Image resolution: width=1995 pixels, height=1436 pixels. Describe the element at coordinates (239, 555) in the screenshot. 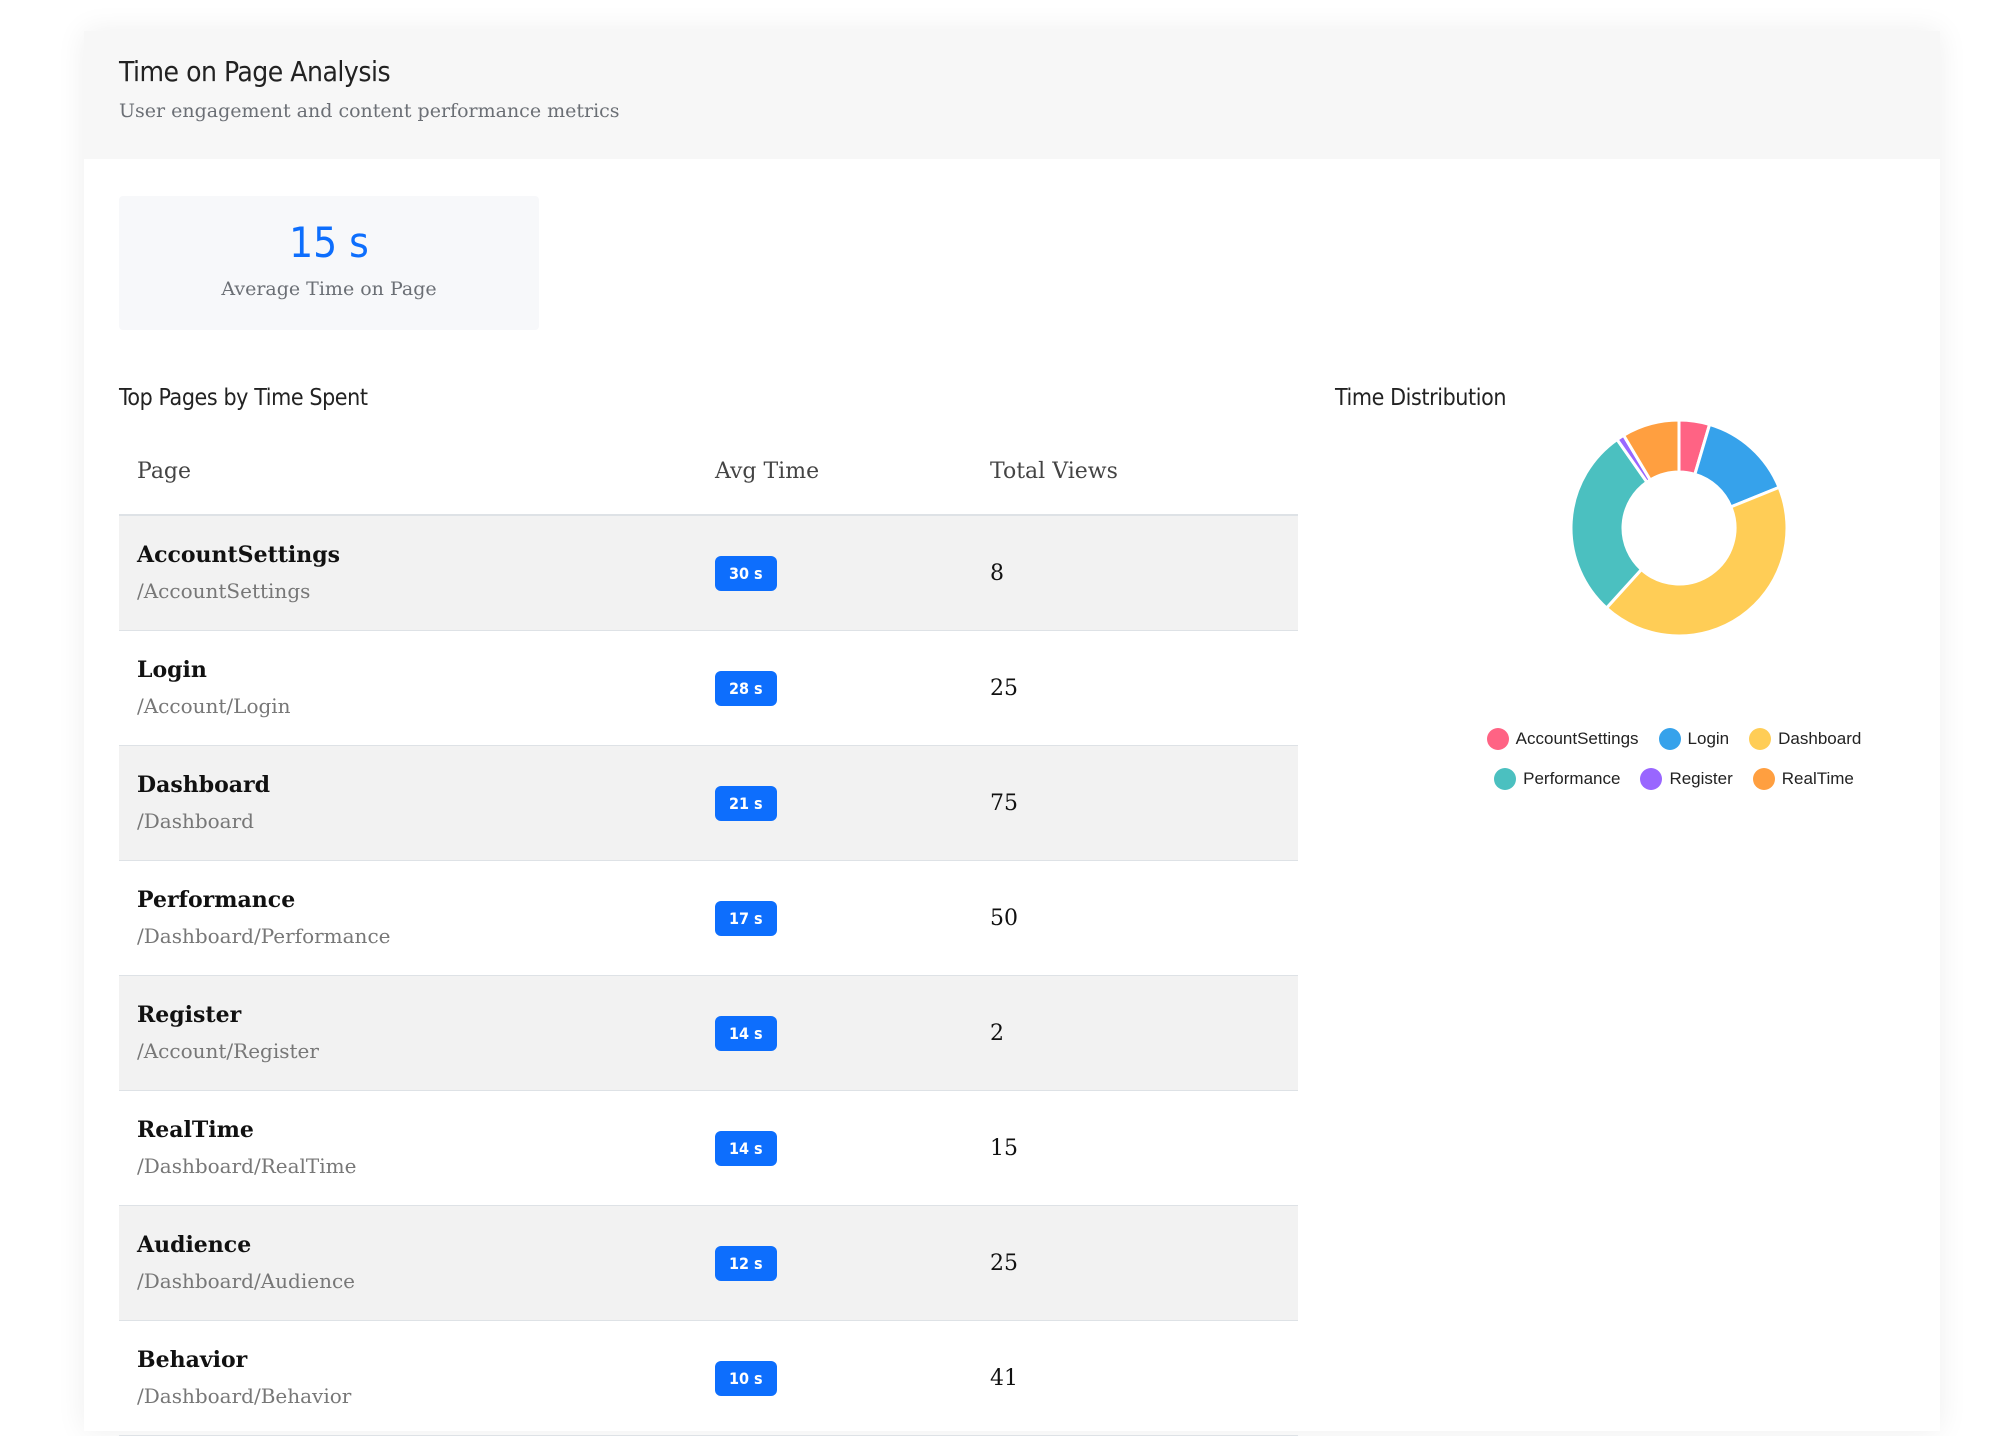

I see `page-name: AccountSettings` at that location.